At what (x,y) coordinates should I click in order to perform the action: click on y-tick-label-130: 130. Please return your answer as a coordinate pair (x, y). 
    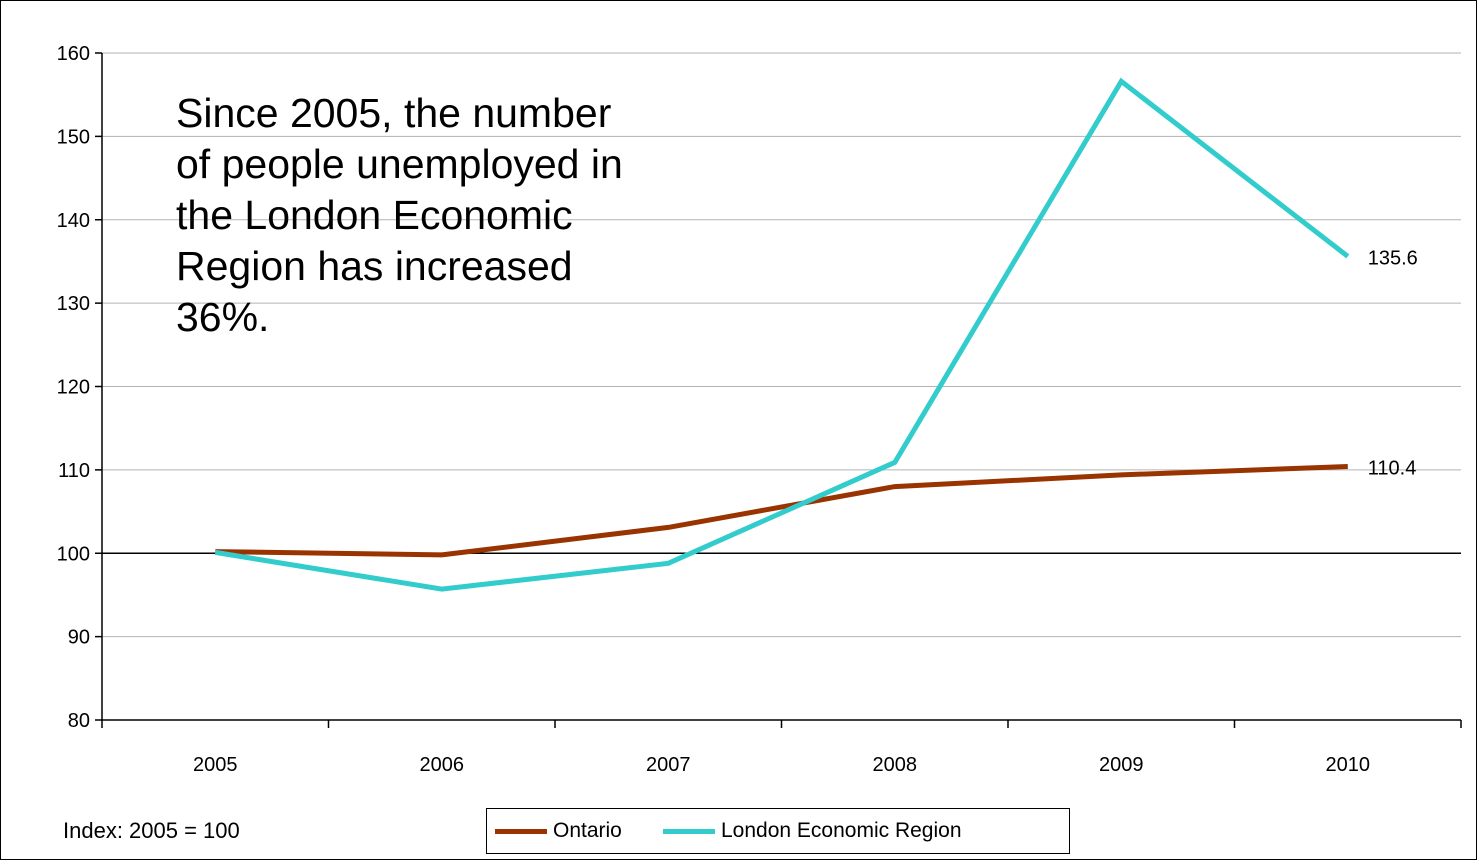
    Looking at the image, I should click on (73, 304).